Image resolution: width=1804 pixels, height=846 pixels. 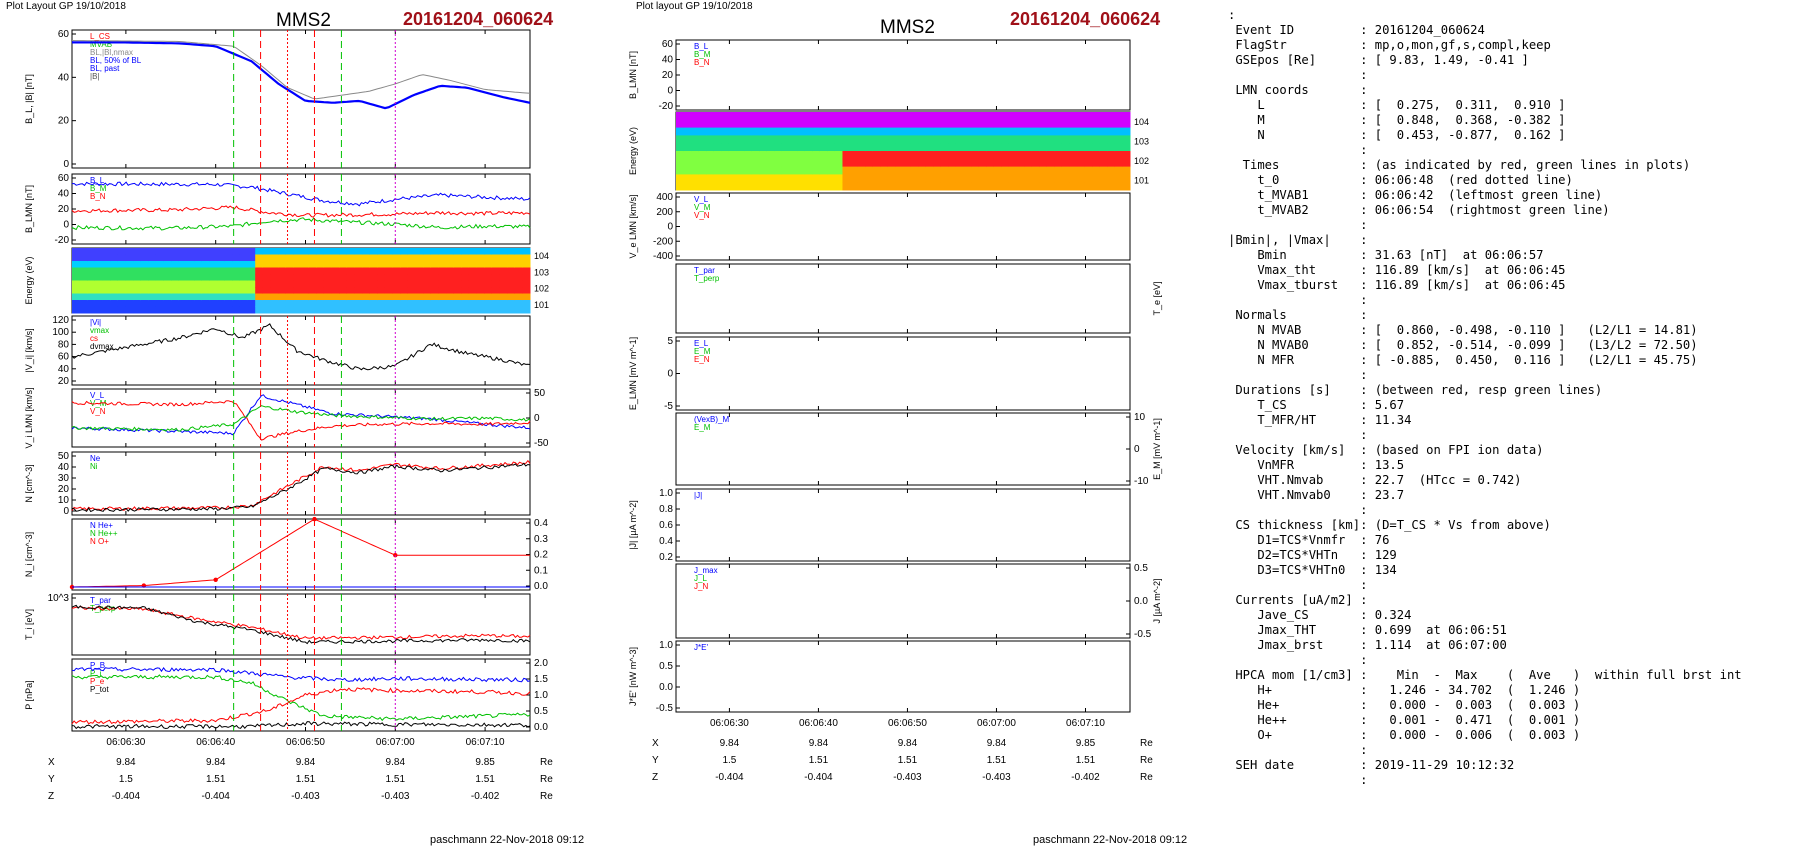 I want to click on legend-entry: dvmax, so click(x=102, y=346).